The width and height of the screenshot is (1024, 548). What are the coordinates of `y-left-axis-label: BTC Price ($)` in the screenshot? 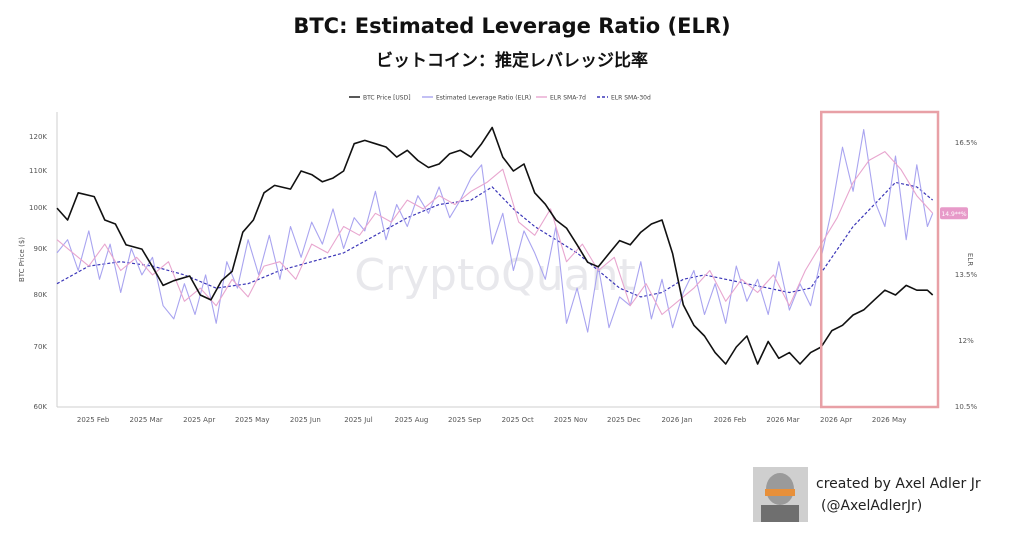 It's located at (22, 259).